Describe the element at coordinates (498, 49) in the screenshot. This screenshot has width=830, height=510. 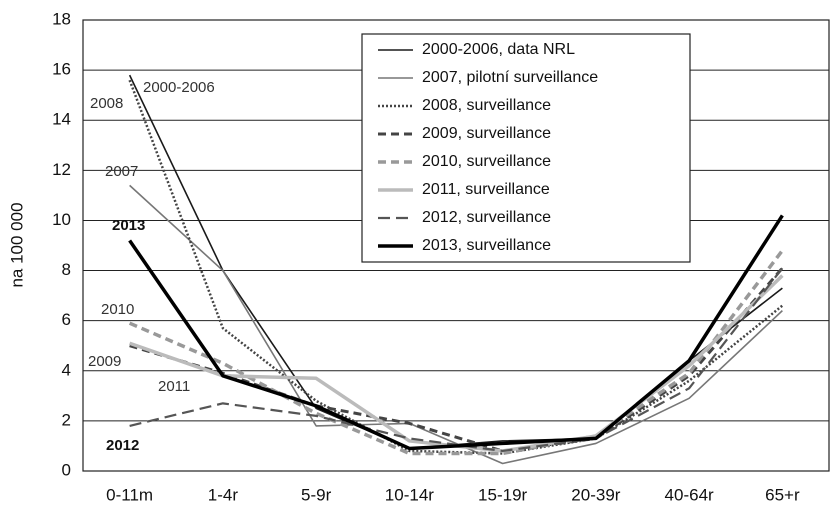
I see `legend-label: 2000-2006, data NRL` at that location.